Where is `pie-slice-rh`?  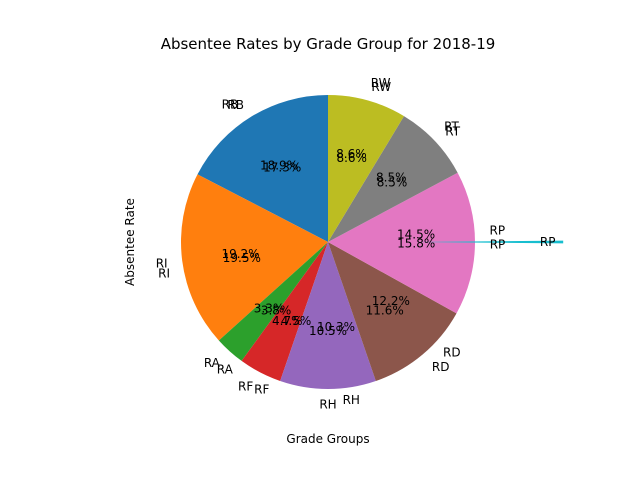 pie-slice-rh is located at coordinates (328, 315).